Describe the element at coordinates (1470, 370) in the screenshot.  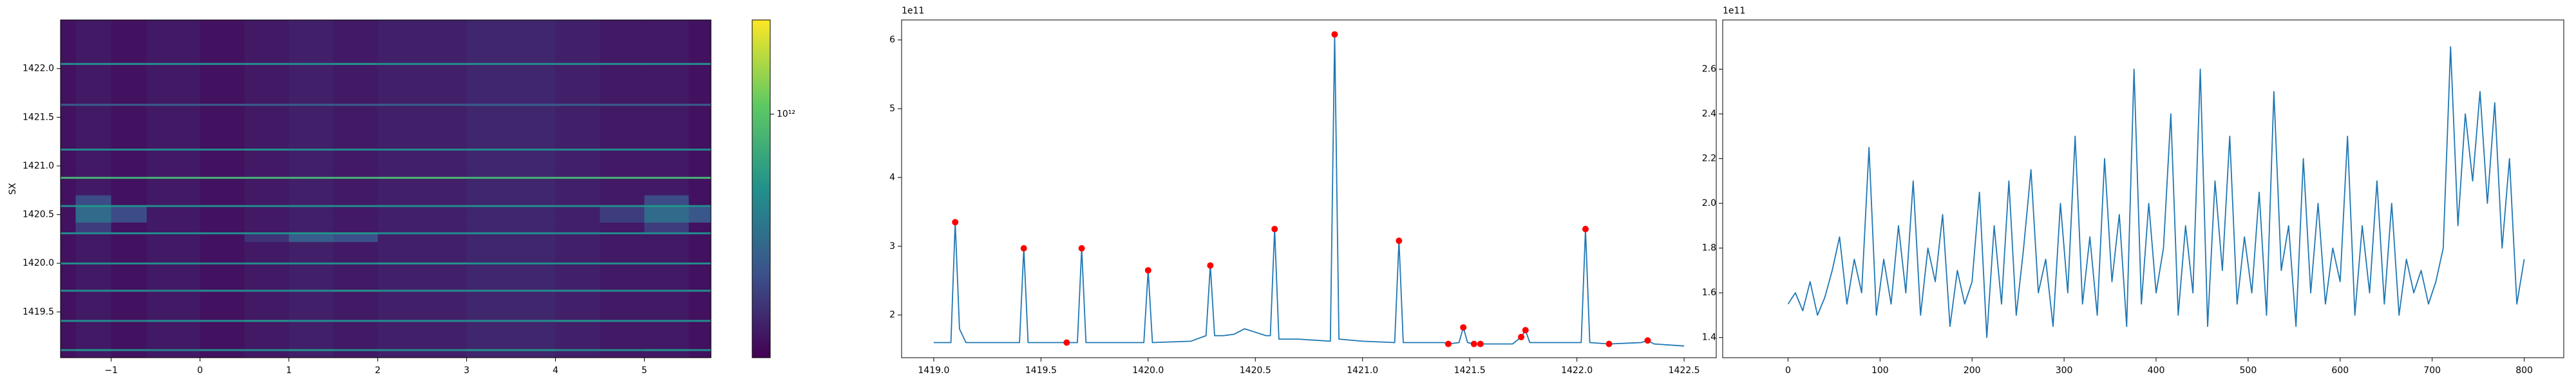
I see `x-tick-label: 1421.5` at that location.